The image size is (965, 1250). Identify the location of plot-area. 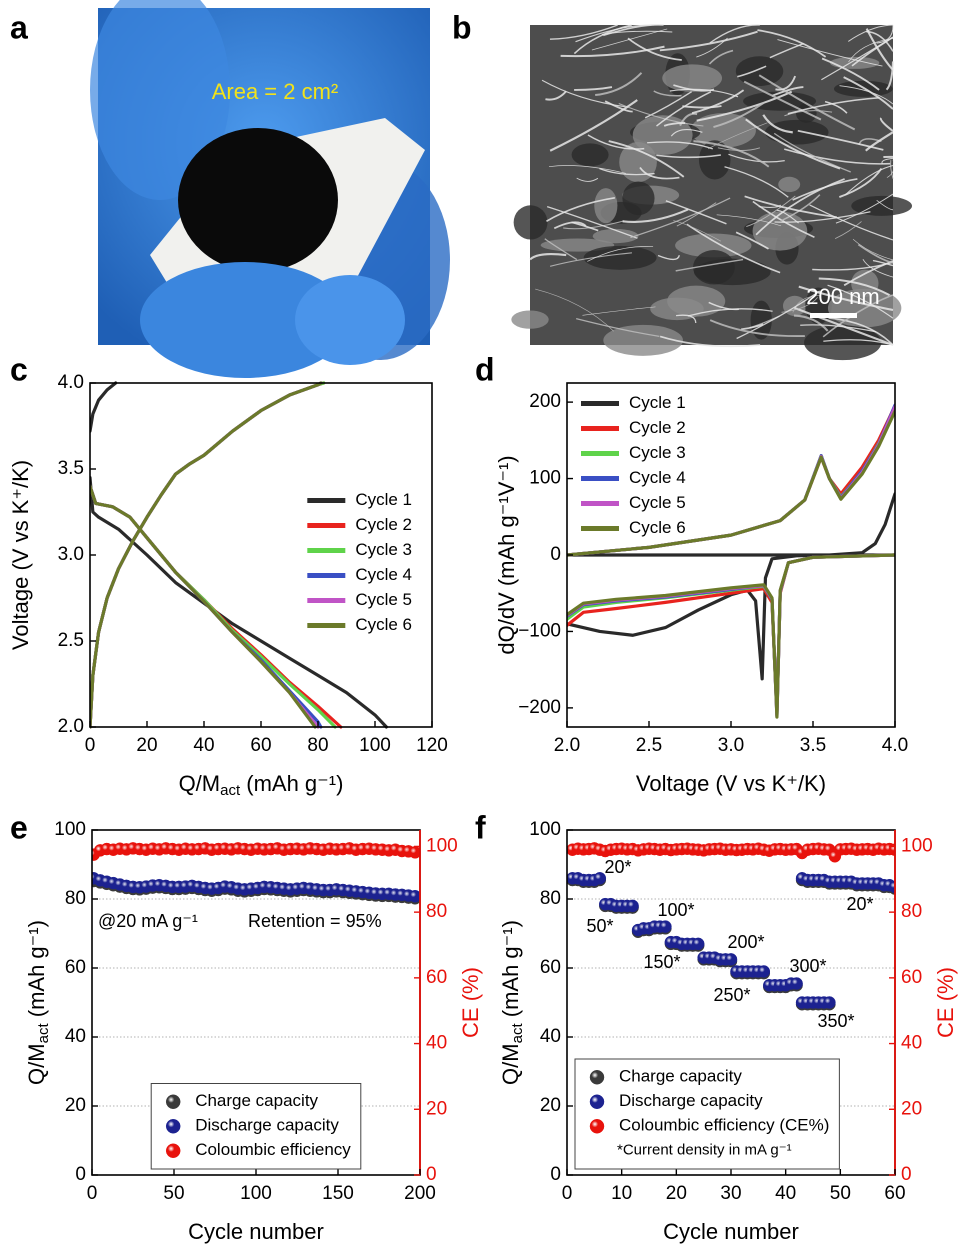
(731, 561).